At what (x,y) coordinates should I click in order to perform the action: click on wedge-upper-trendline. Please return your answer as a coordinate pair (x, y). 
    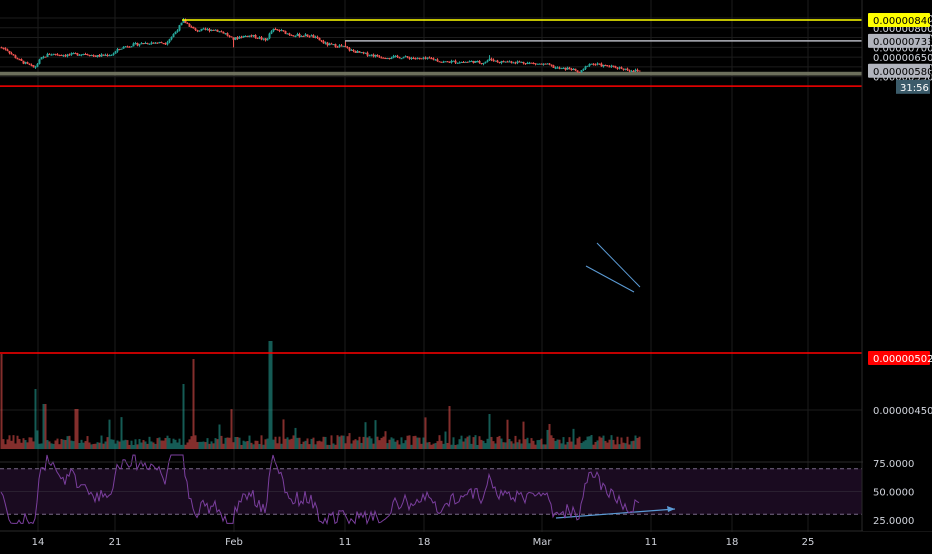
    Looking at the image, I should click on (618, 265).